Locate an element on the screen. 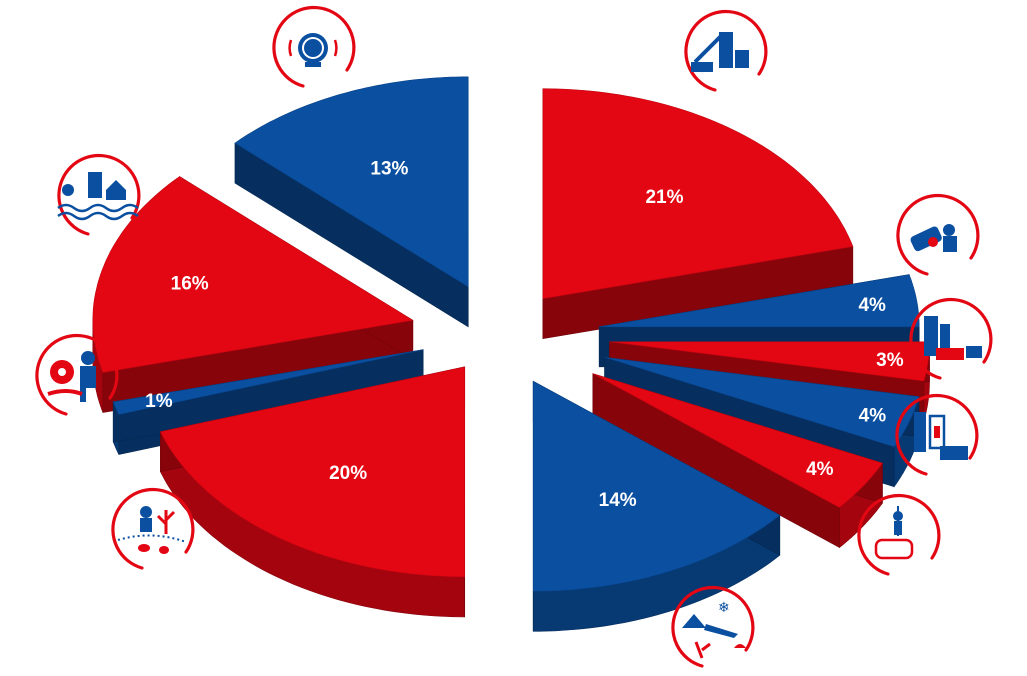  alarm-bell-icon is located at coordinates (314, 46).